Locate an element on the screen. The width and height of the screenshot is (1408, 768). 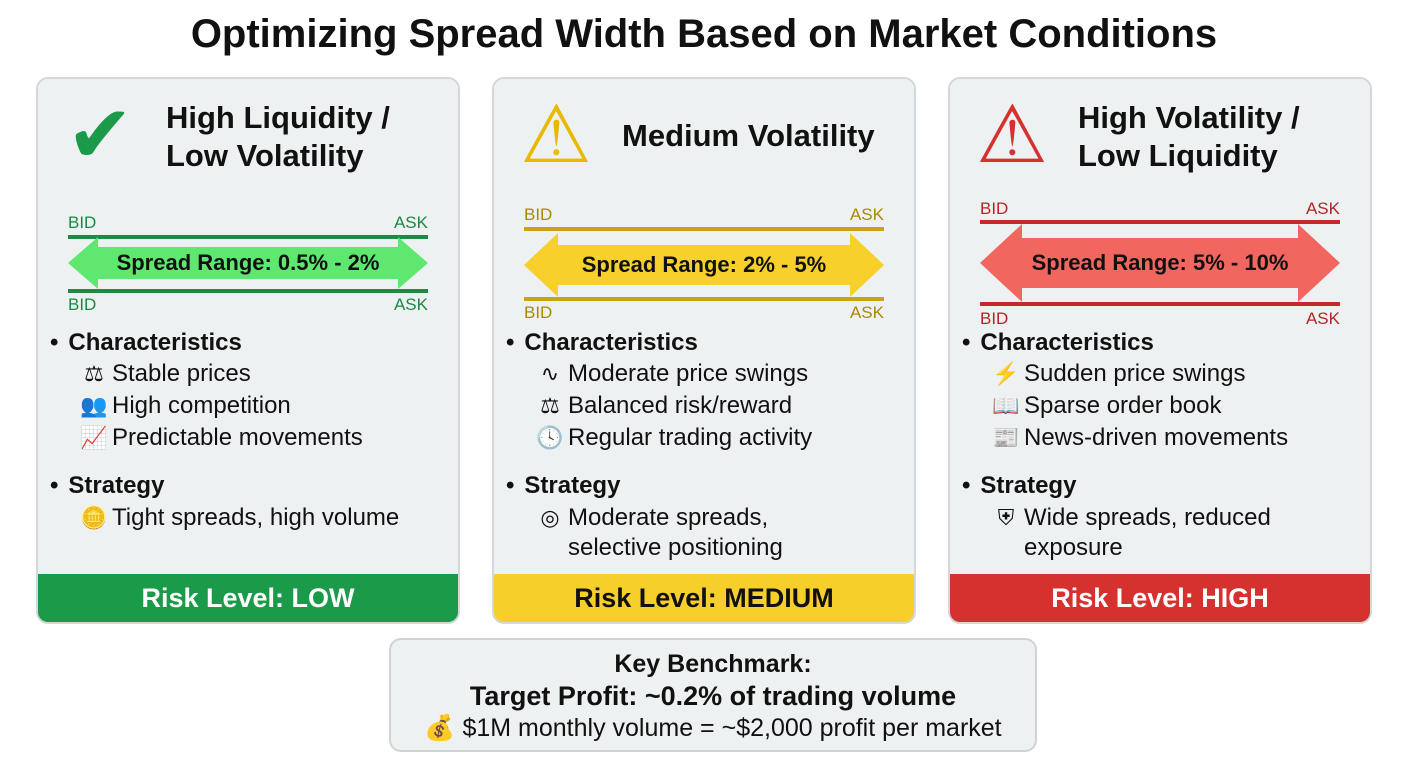
people-icon: 👥 is located at coordinates (94, 405).